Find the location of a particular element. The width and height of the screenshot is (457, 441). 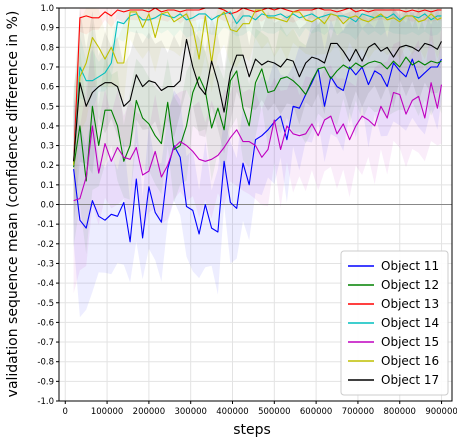

x-tick-label: 700000 is located at coordinates (358, 412).